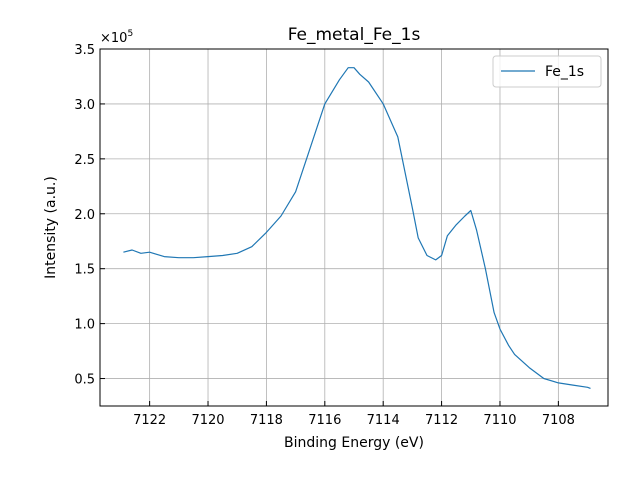 The height and width of the screenshot is (480, 640). Describe the element at coordinates (354, 443) in the screenshot. I see `x-axis-title: Binding Energy (eV)` at that location.